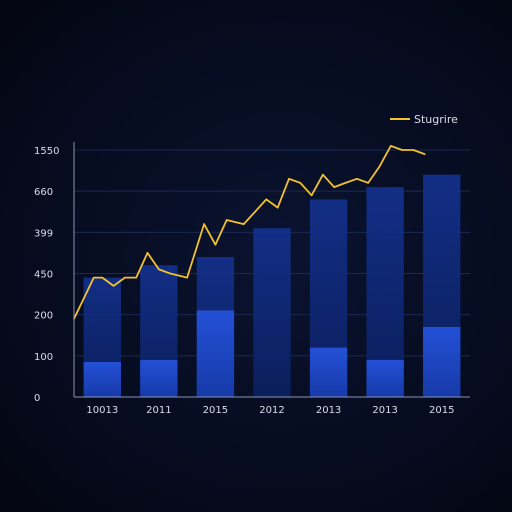 This screenshot has height=512, width=512. What do you see at coordinates (43, 316) in the screenshot?
I see `y-tick-label: 200` at bounding box center [43, 316].